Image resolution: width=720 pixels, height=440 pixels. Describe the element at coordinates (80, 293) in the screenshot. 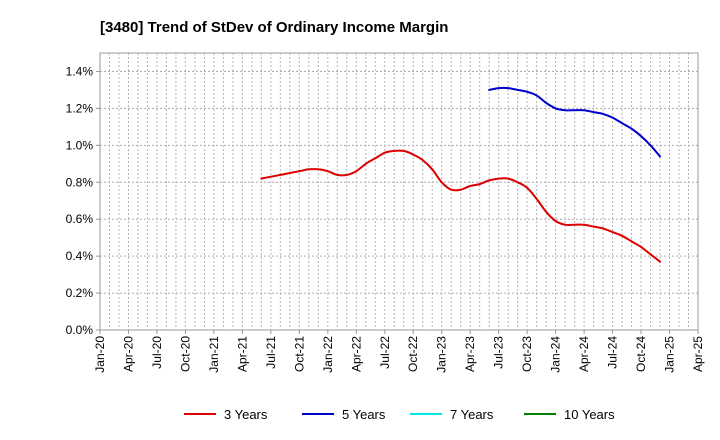

I see `y-tick-label: 0.2%` at that location.